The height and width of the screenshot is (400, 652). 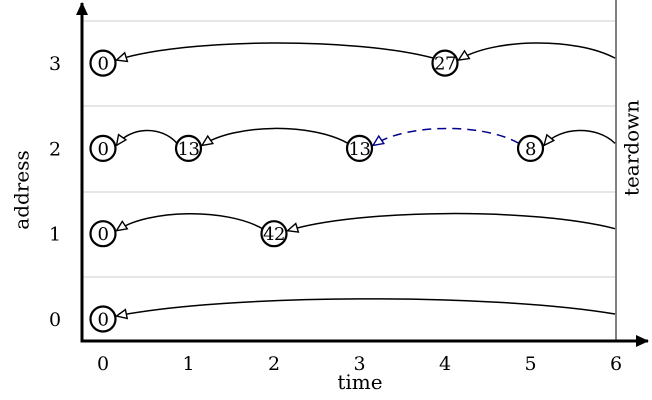 I want to click on dashed-edge, so click(x=446, y=136).